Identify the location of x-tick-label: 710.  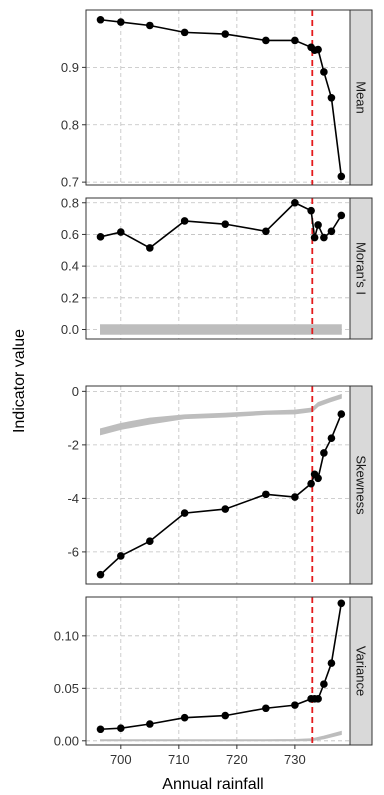
(179, 759).